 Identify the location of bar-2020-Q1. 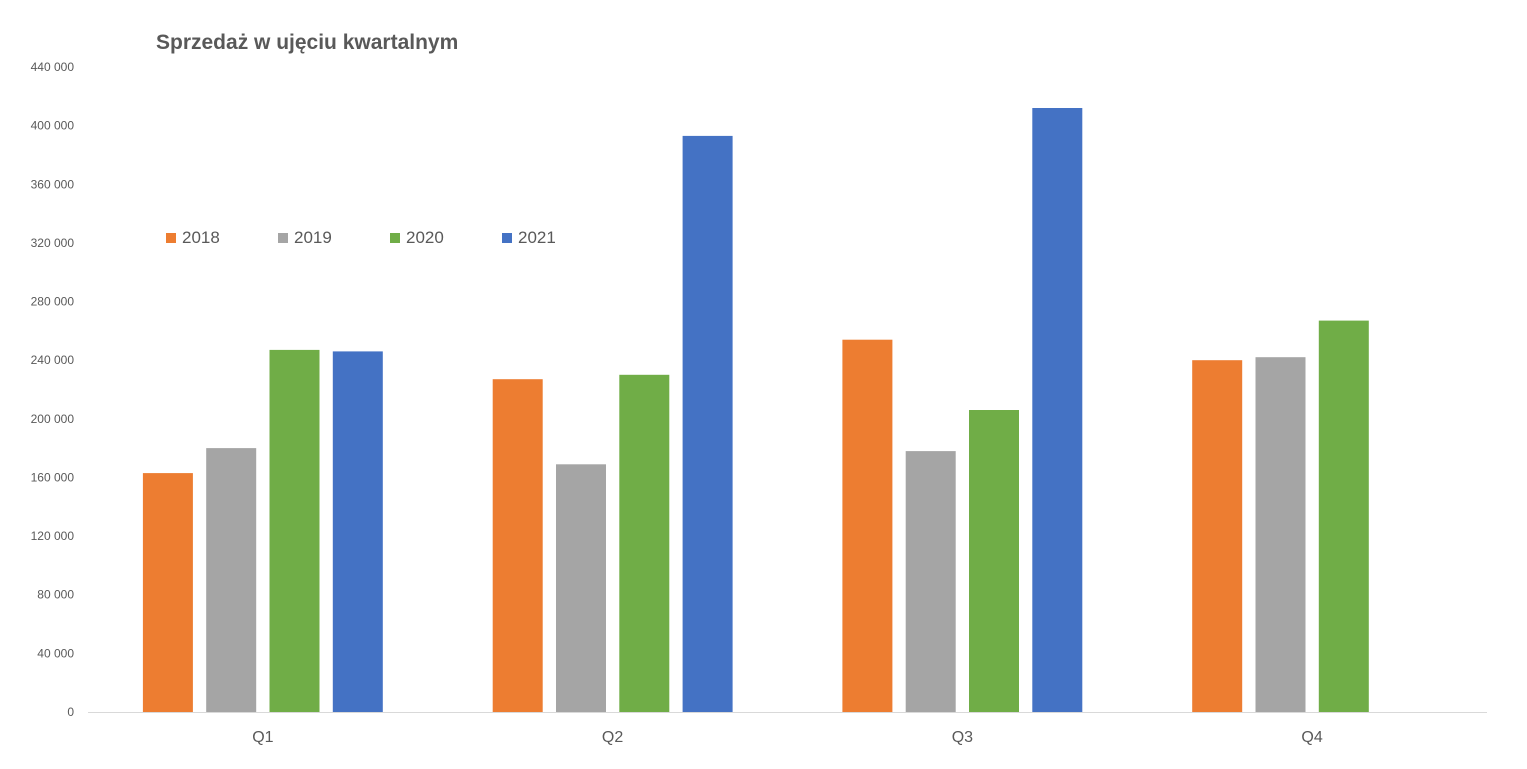
(294, 530).